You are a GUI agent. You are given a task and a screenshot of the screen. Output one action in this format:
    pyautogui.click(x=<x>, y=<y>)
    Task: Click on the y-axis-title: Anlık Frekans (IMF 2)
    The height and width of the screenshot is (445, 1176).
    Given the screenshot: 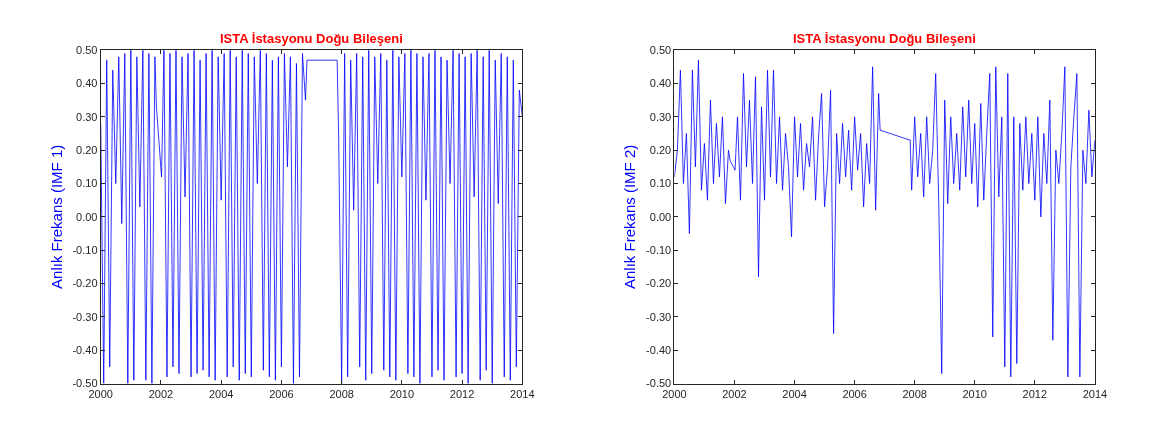 What is the action you would take?
    pyautogui.click(x=630, y=216)
    